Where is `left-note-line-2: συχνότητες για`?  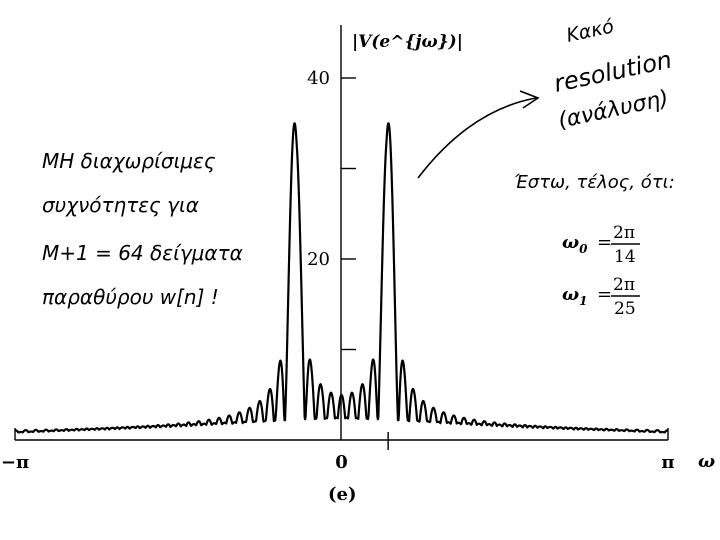 left-note-line-2: συχνότητες για is located at coordinates (120, 205).